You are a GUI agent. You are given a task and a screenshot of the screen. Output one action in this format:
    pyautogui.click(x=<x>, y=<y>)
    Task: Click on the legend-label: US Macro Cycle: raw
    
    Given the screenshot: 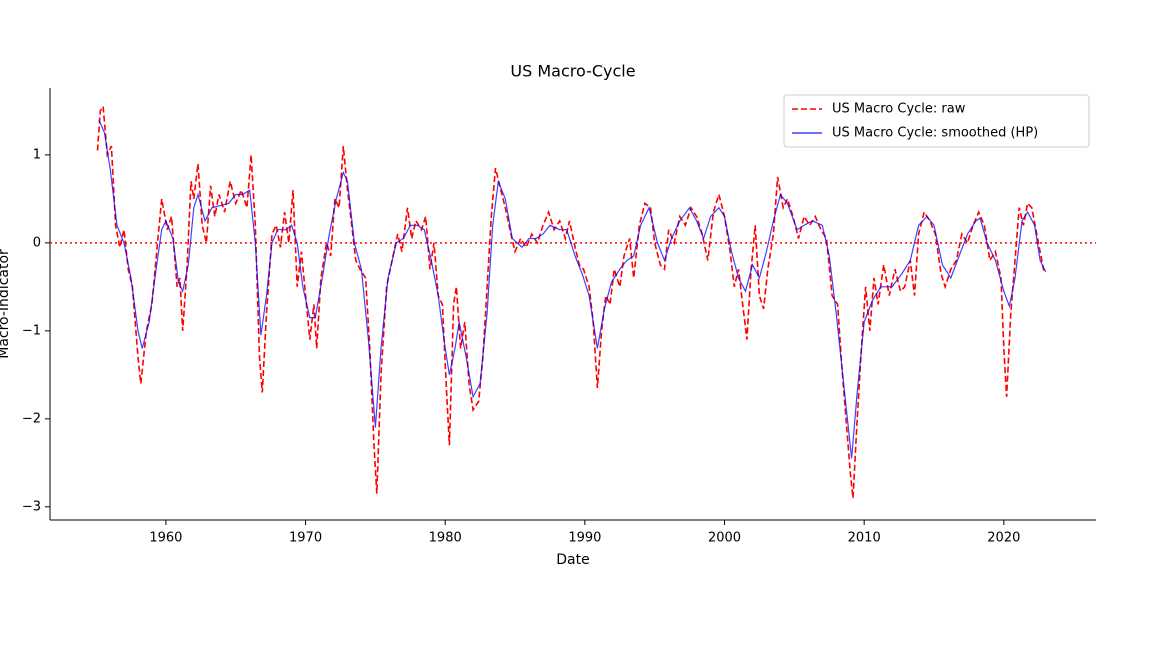 What is the action you would take?
    pyautogui.click(x=899, y=109)
    